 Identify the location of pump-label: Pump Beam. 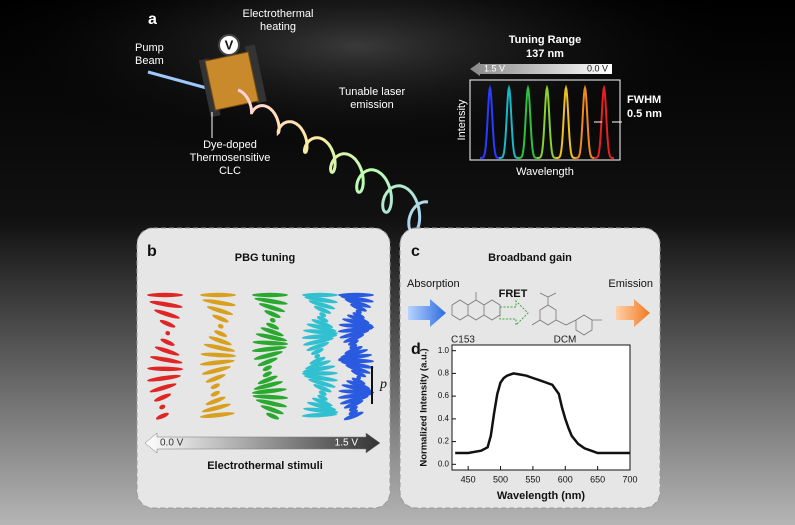
(149, 54).